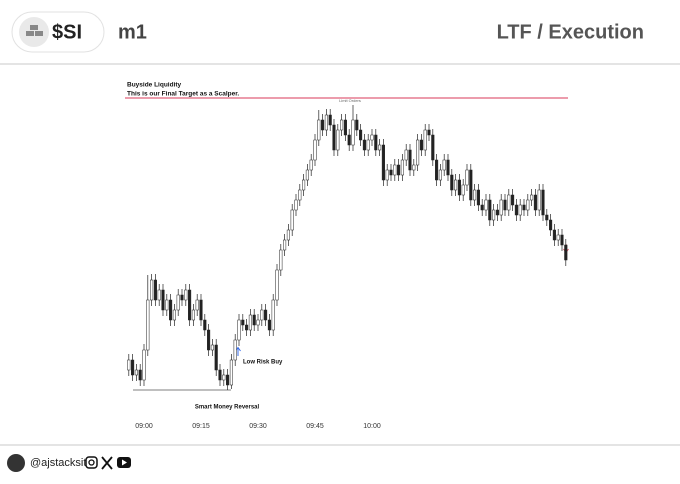 This screenshot has height=484, width=680. Describe the element at coordinates (67, 32) in the screenshot. I see `ticker: $SI` at that location.